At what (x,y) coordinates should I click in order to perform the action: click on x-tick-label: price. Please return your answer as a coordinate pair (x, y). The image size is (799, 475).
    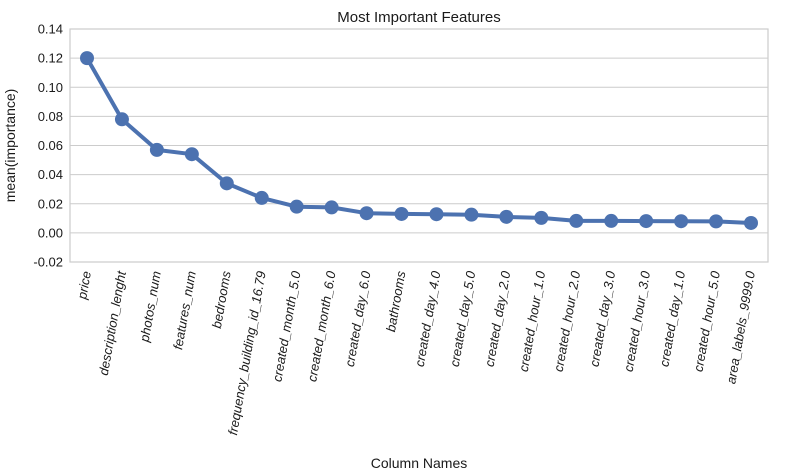
    Looking at the image, I should click on (84, 285).